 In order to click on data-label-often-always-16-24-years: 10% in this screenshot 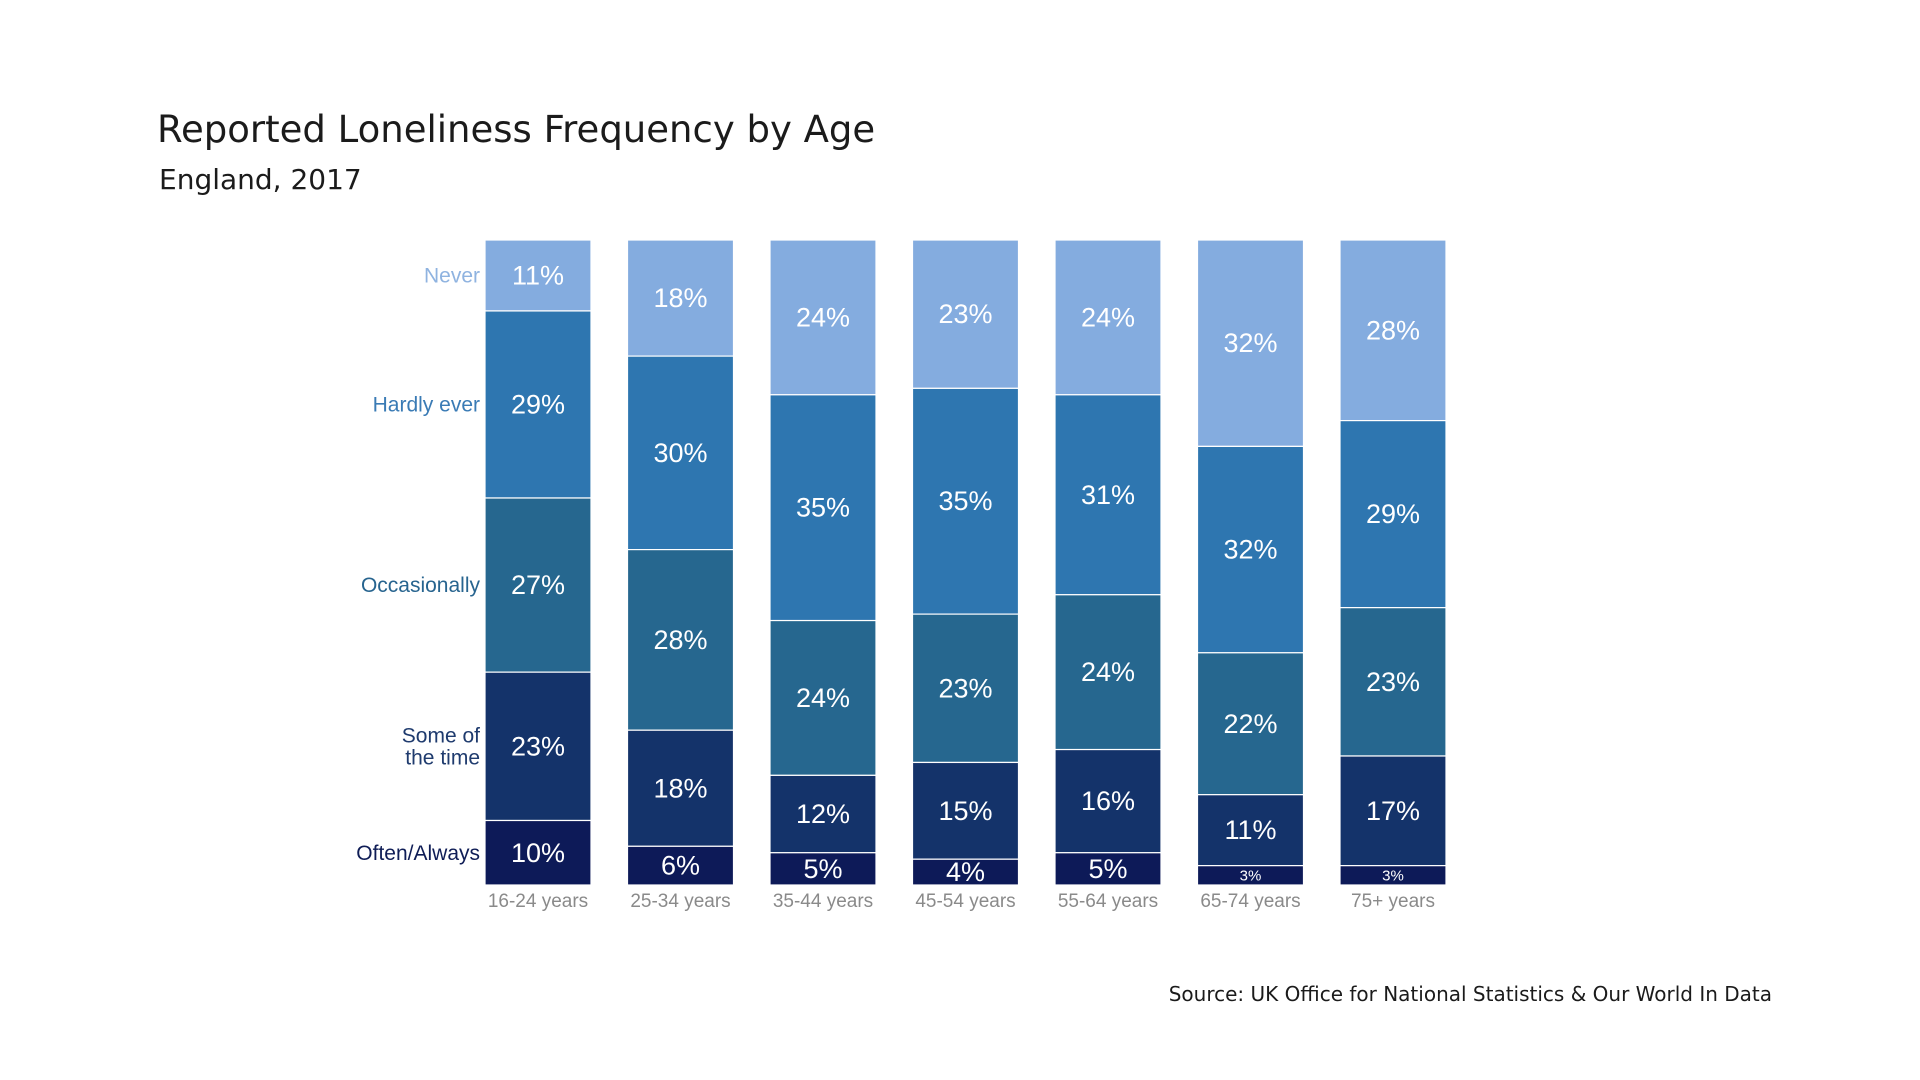, I will do `click(538, 853)`.